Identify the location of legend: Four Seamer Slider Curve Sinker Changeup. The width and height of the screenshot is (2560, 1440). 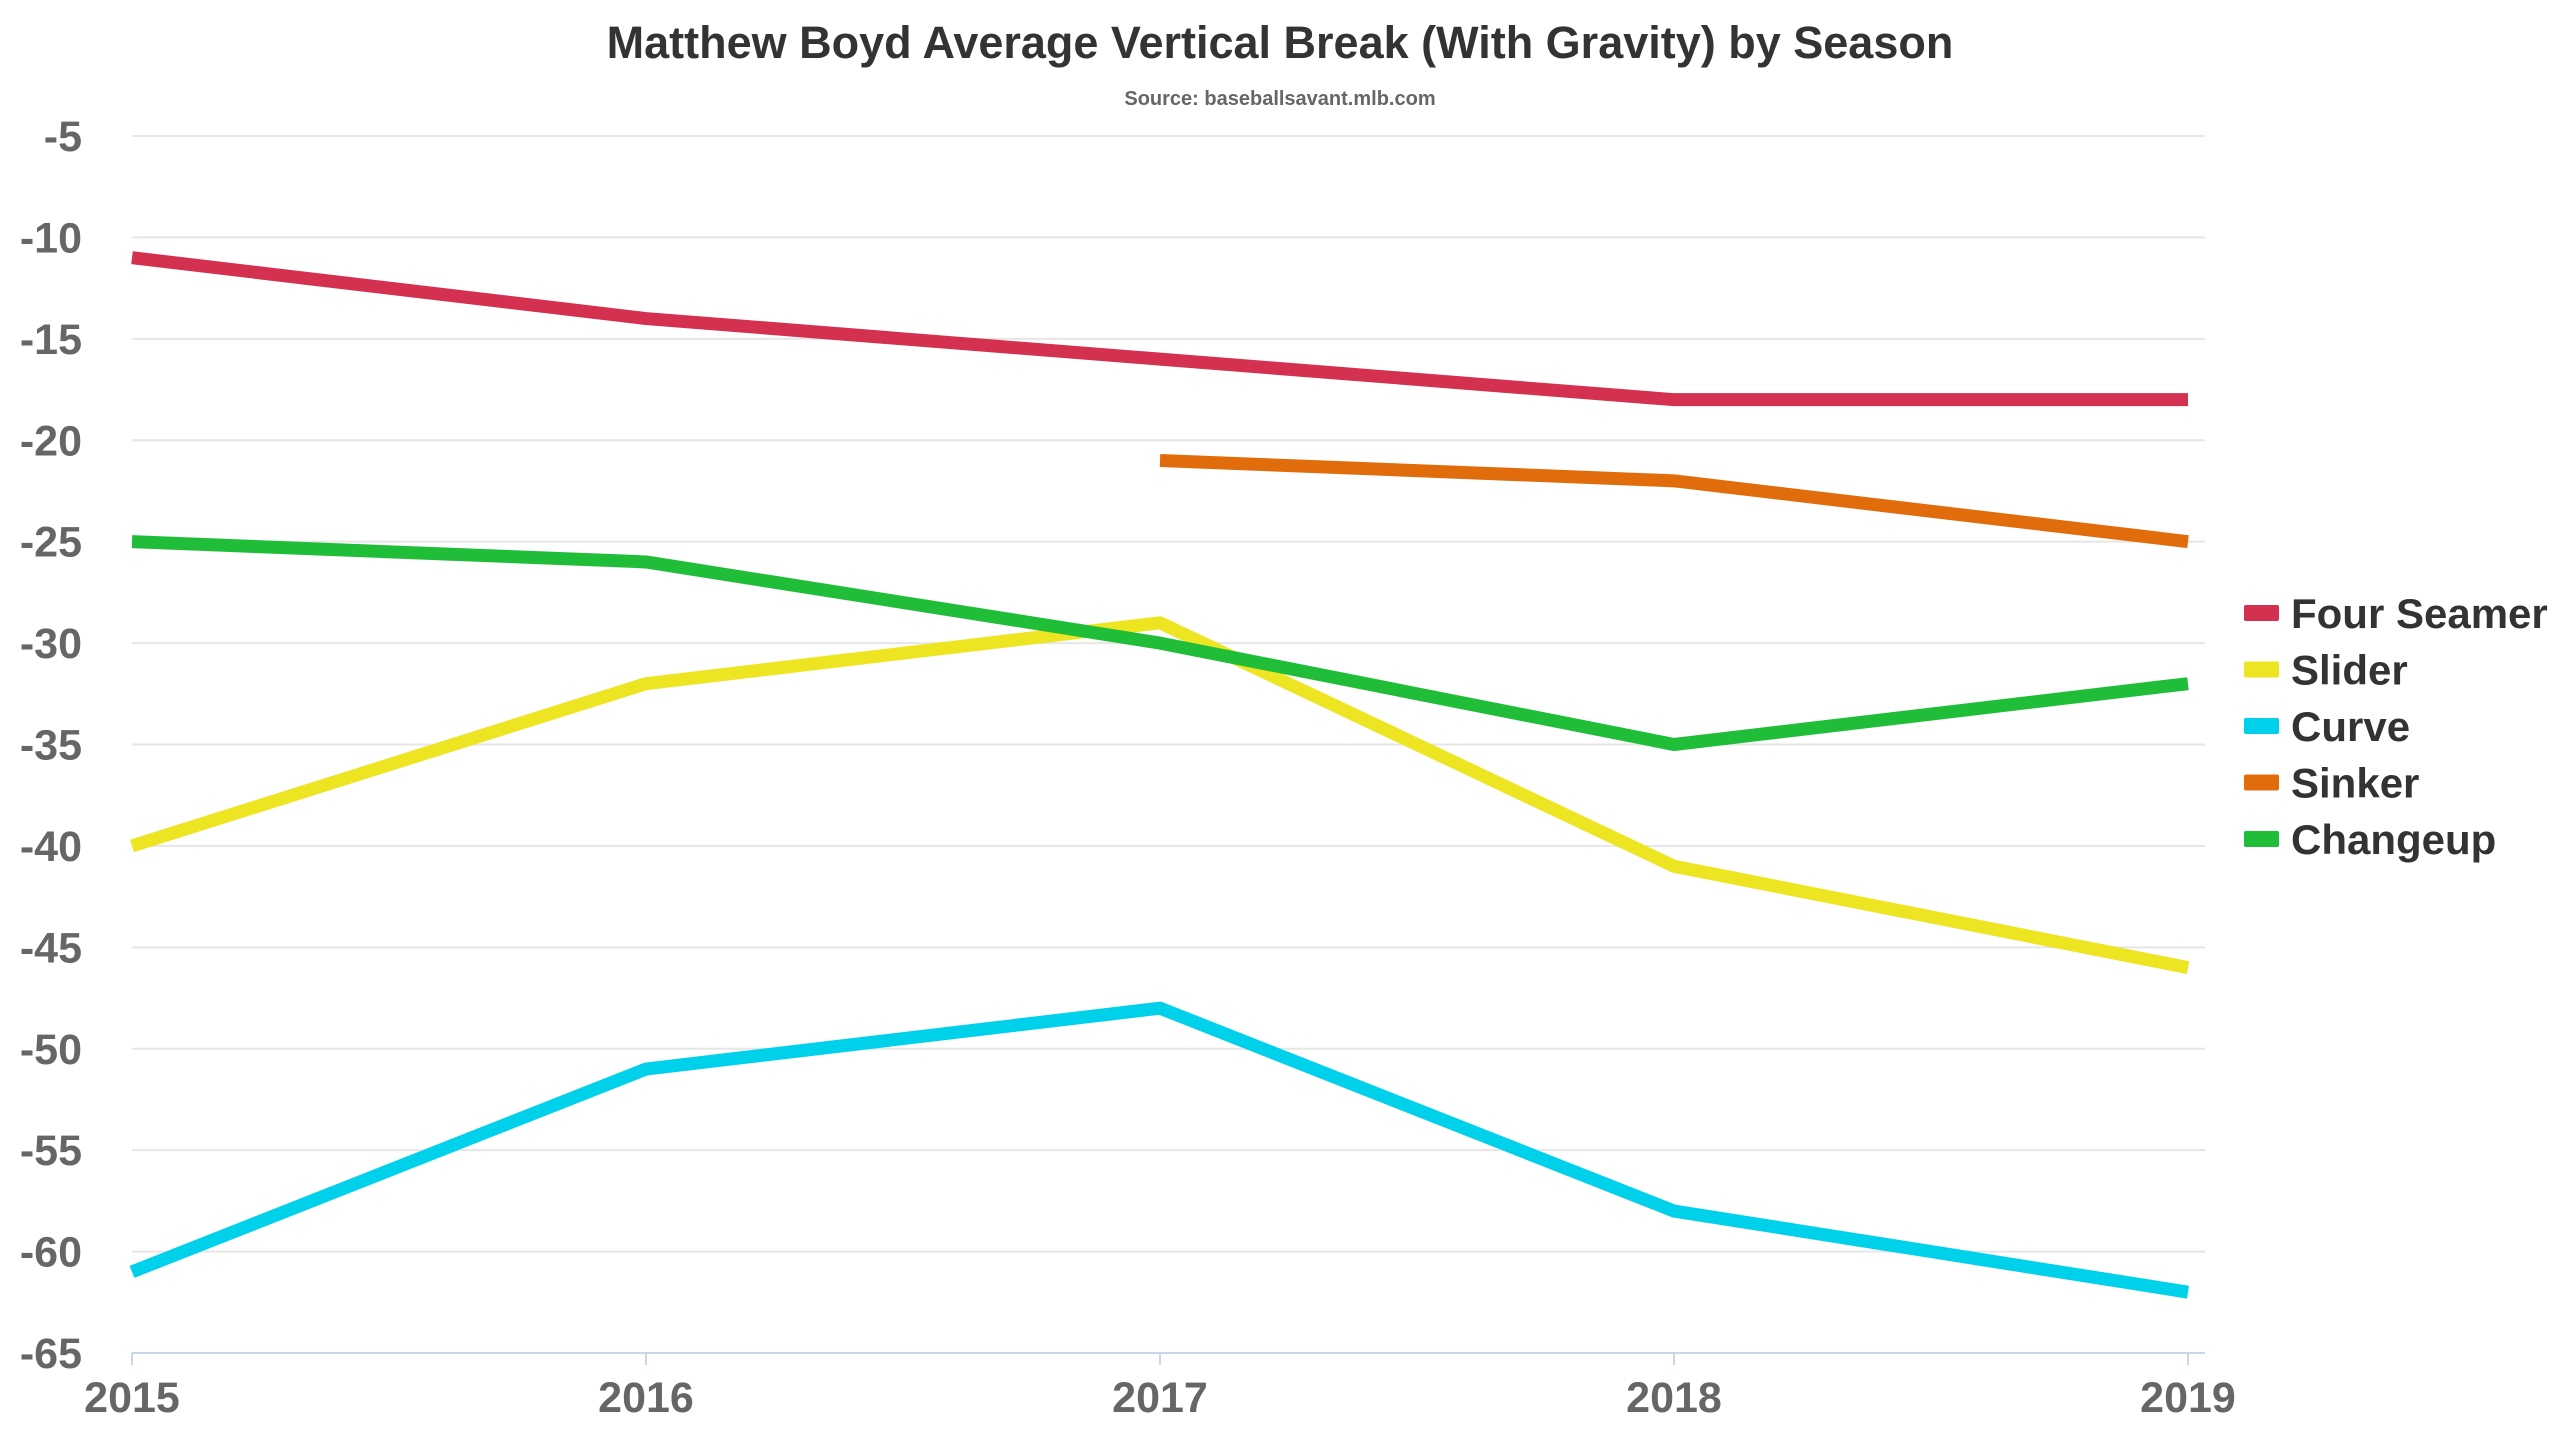
(2396, 726).